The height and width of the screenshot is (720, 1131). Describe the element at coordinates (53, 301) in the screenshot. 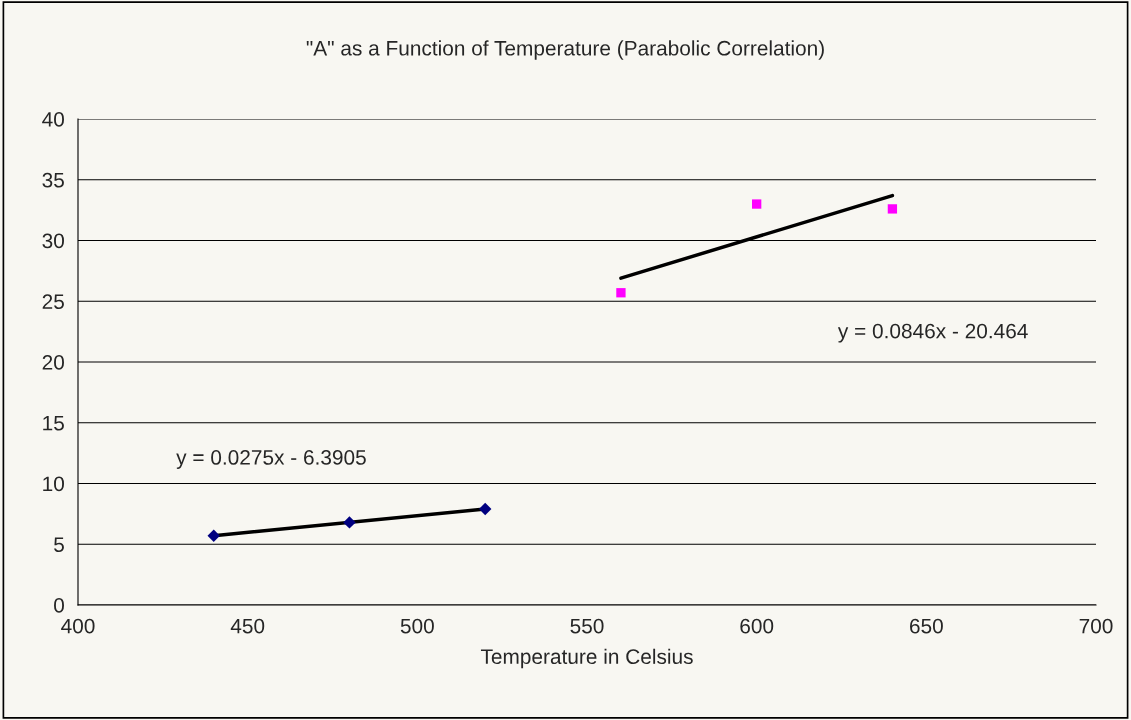

I see `y-tick-label: 25` at that location.